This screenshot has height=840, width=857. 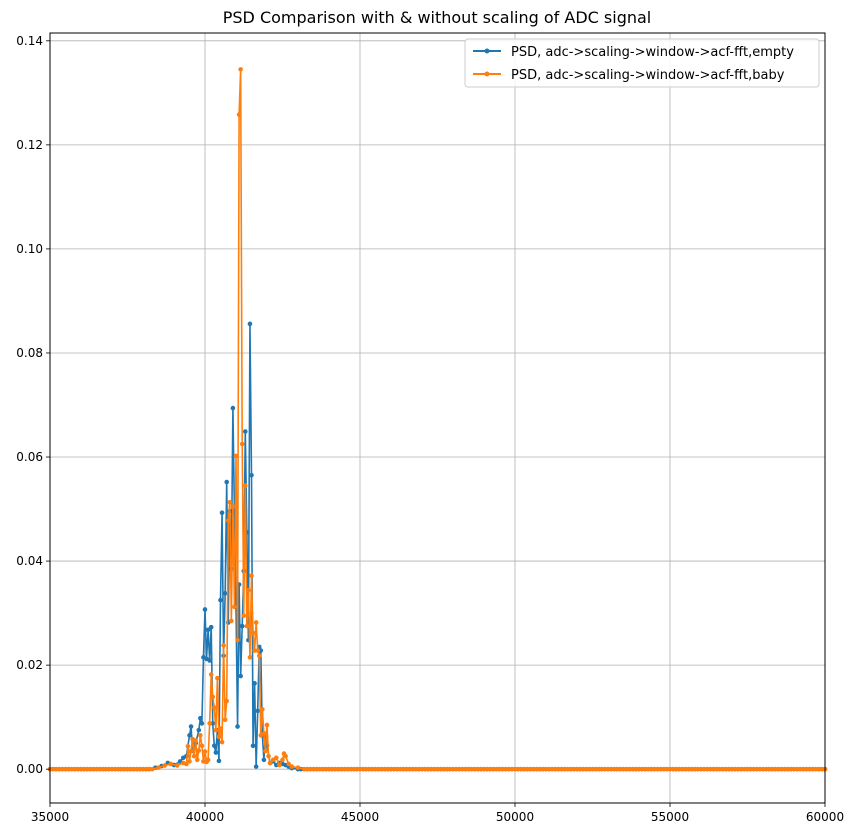 I want to click on legend-label-baby: PSD, adc->scaling->window->acf-fft,baby, so click(x=648, y=75).